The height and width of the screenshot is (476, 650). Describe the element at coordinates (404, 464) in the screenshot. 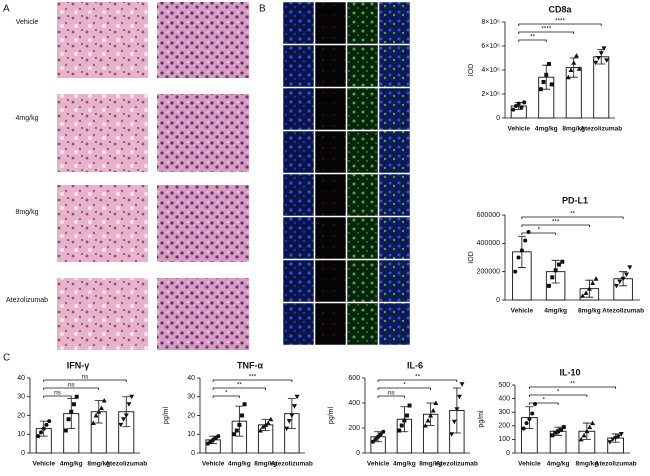

I see `x-tick-label: 4mg/kg` at that location.